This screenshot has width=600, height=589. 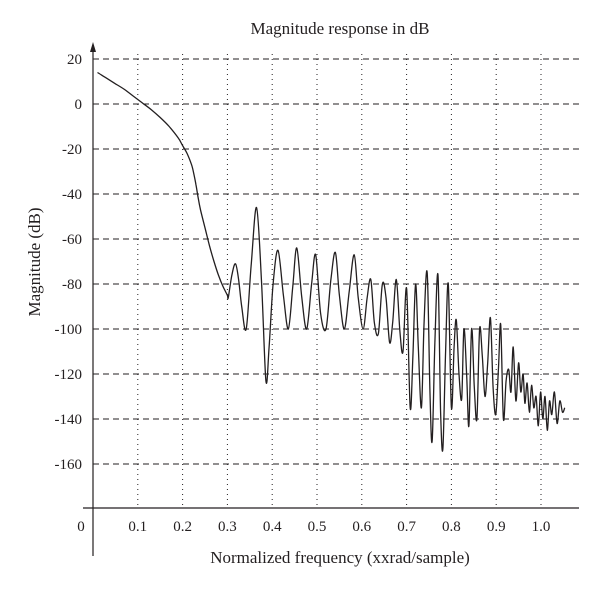 What do you see at coordinates (74, 60) in the screenshot?
I see `y-tick-label: 20` at bounding box center [74, 60].